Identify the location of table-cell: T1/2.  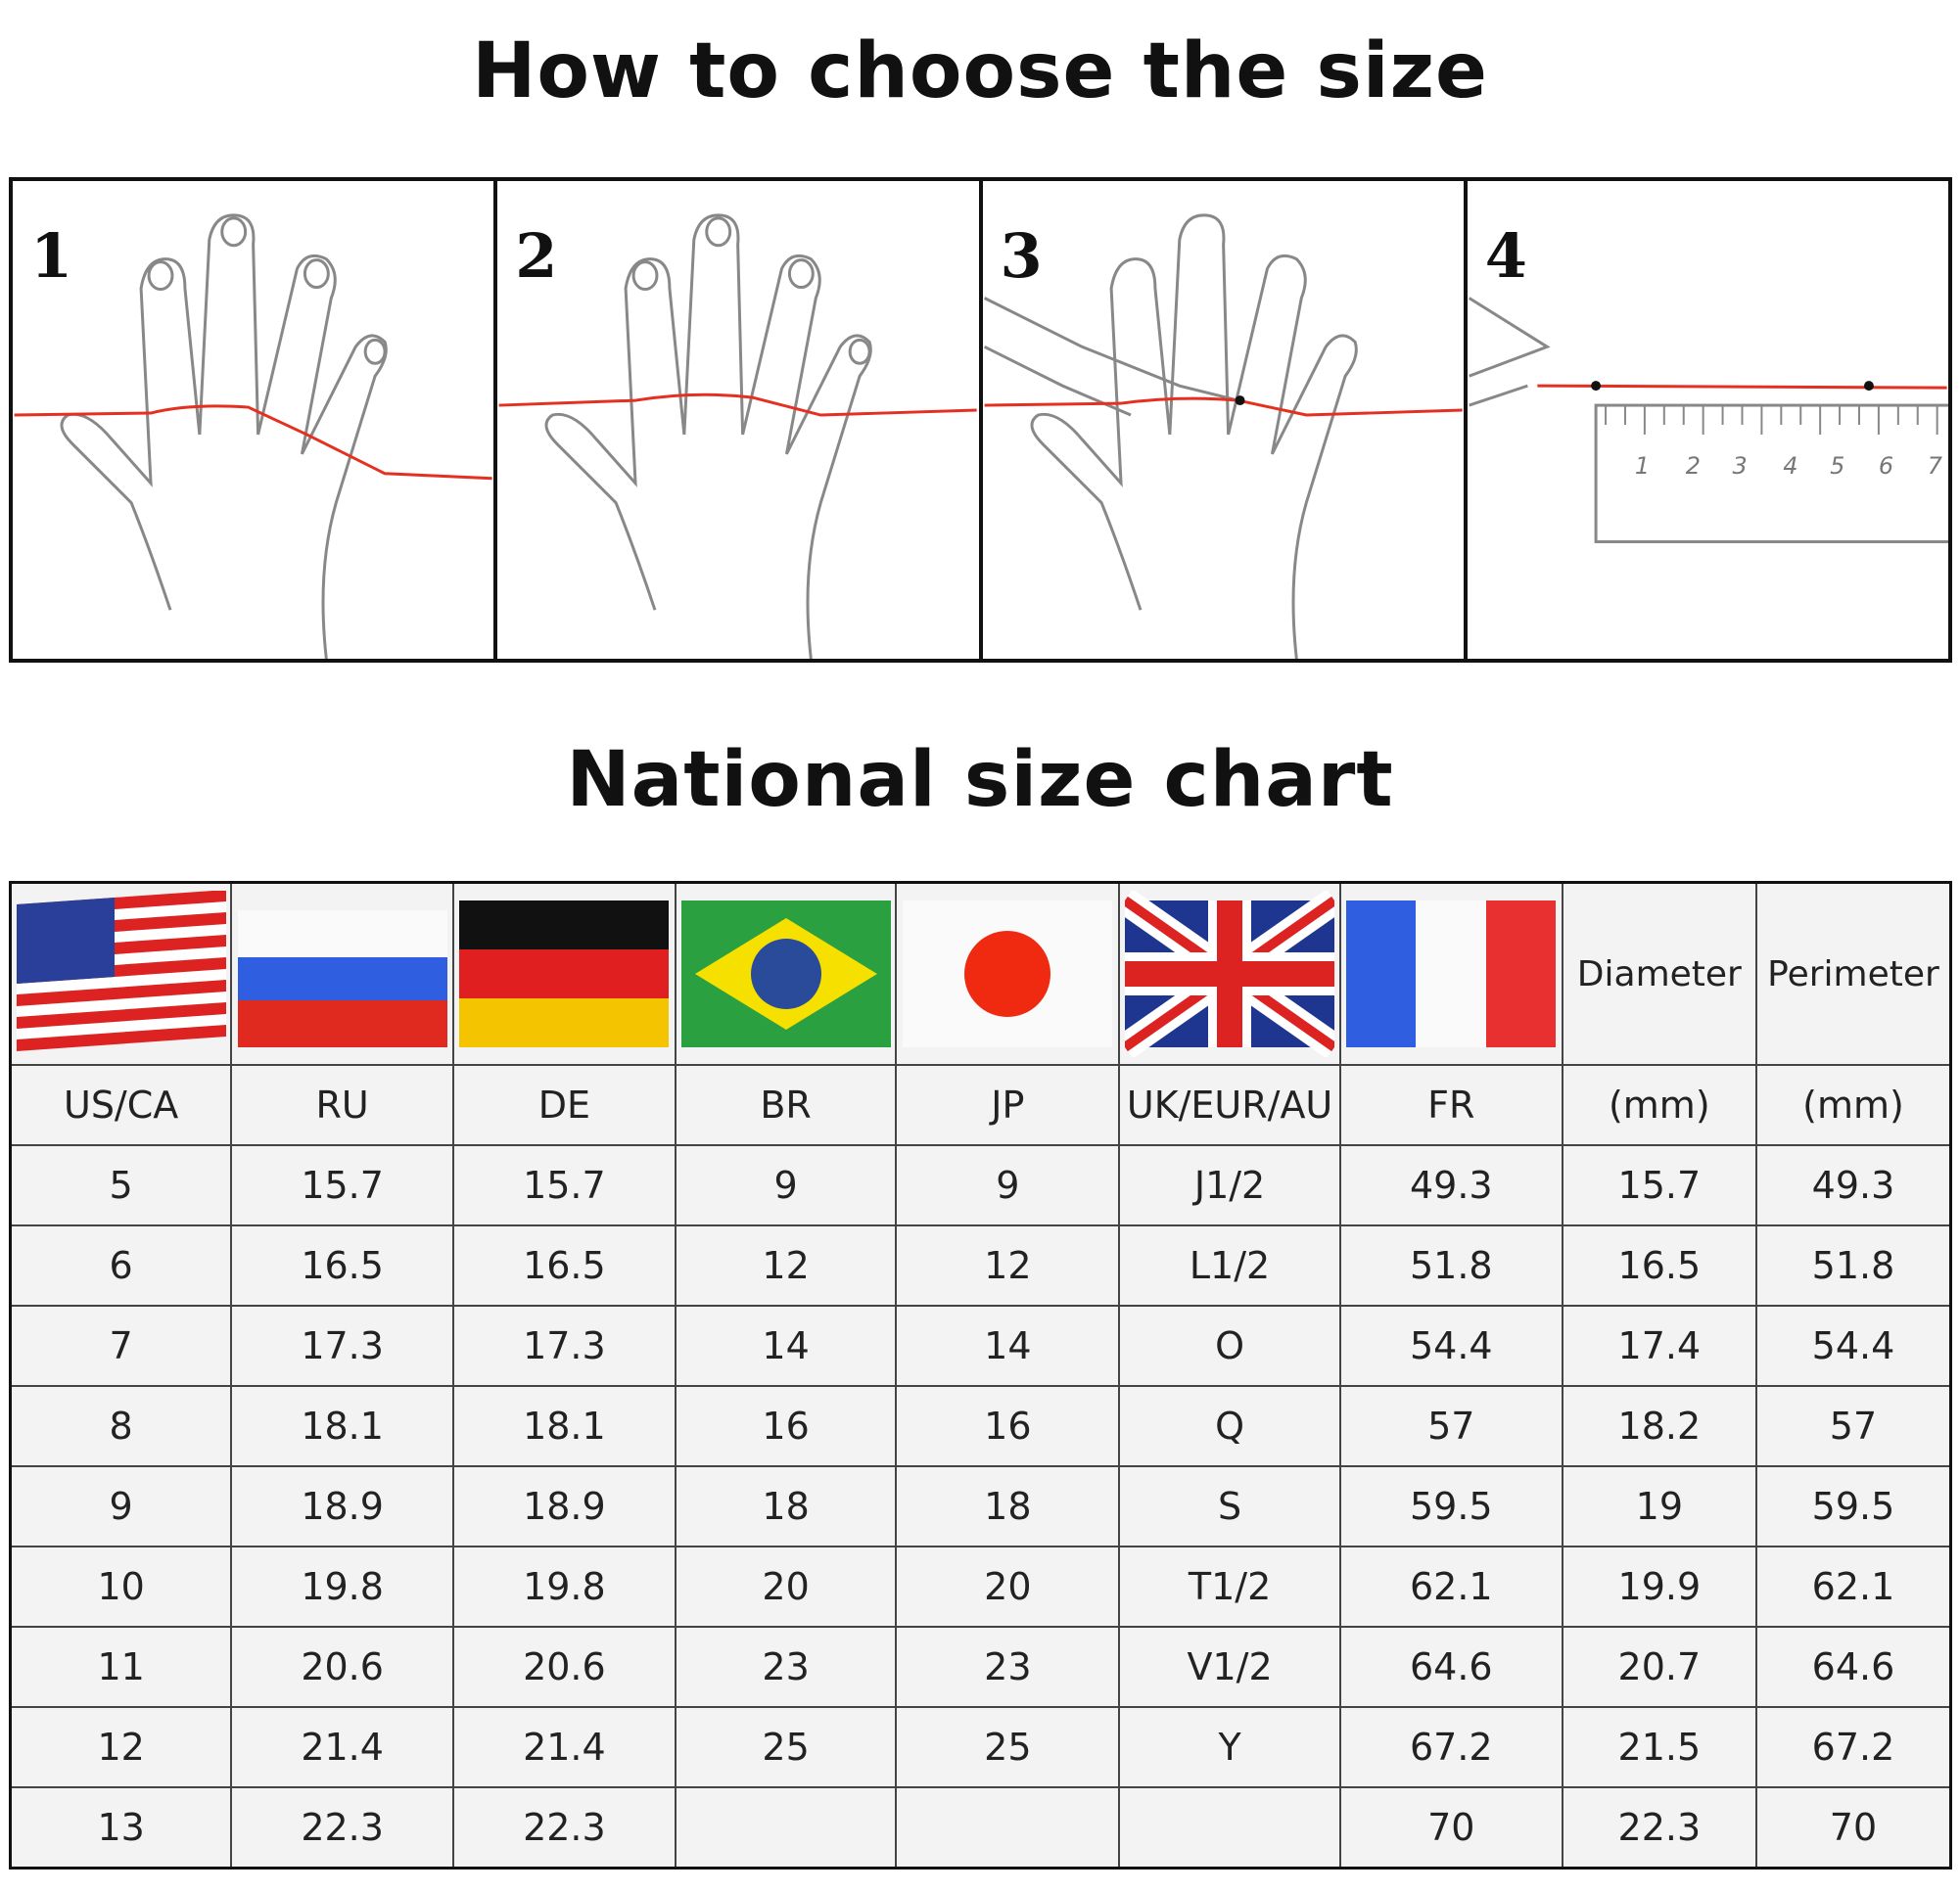
(1229, 1587).